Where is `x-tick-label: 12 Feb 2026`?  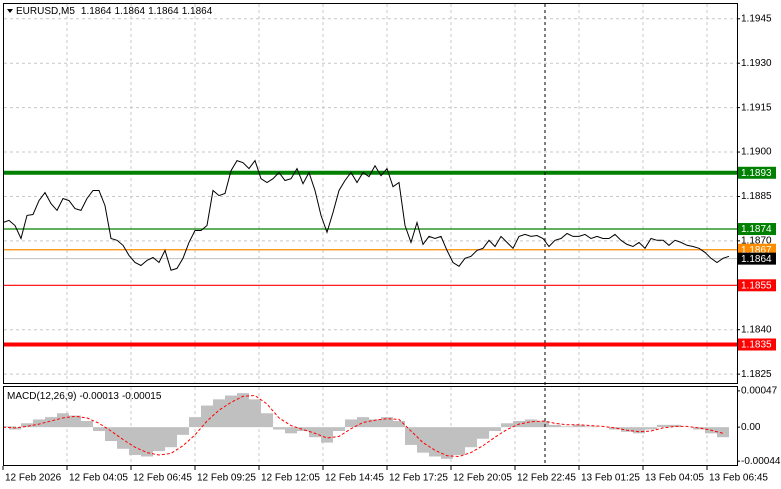 x-tick-label: 12 Feb 2026 is located at coordinates (33, 478).